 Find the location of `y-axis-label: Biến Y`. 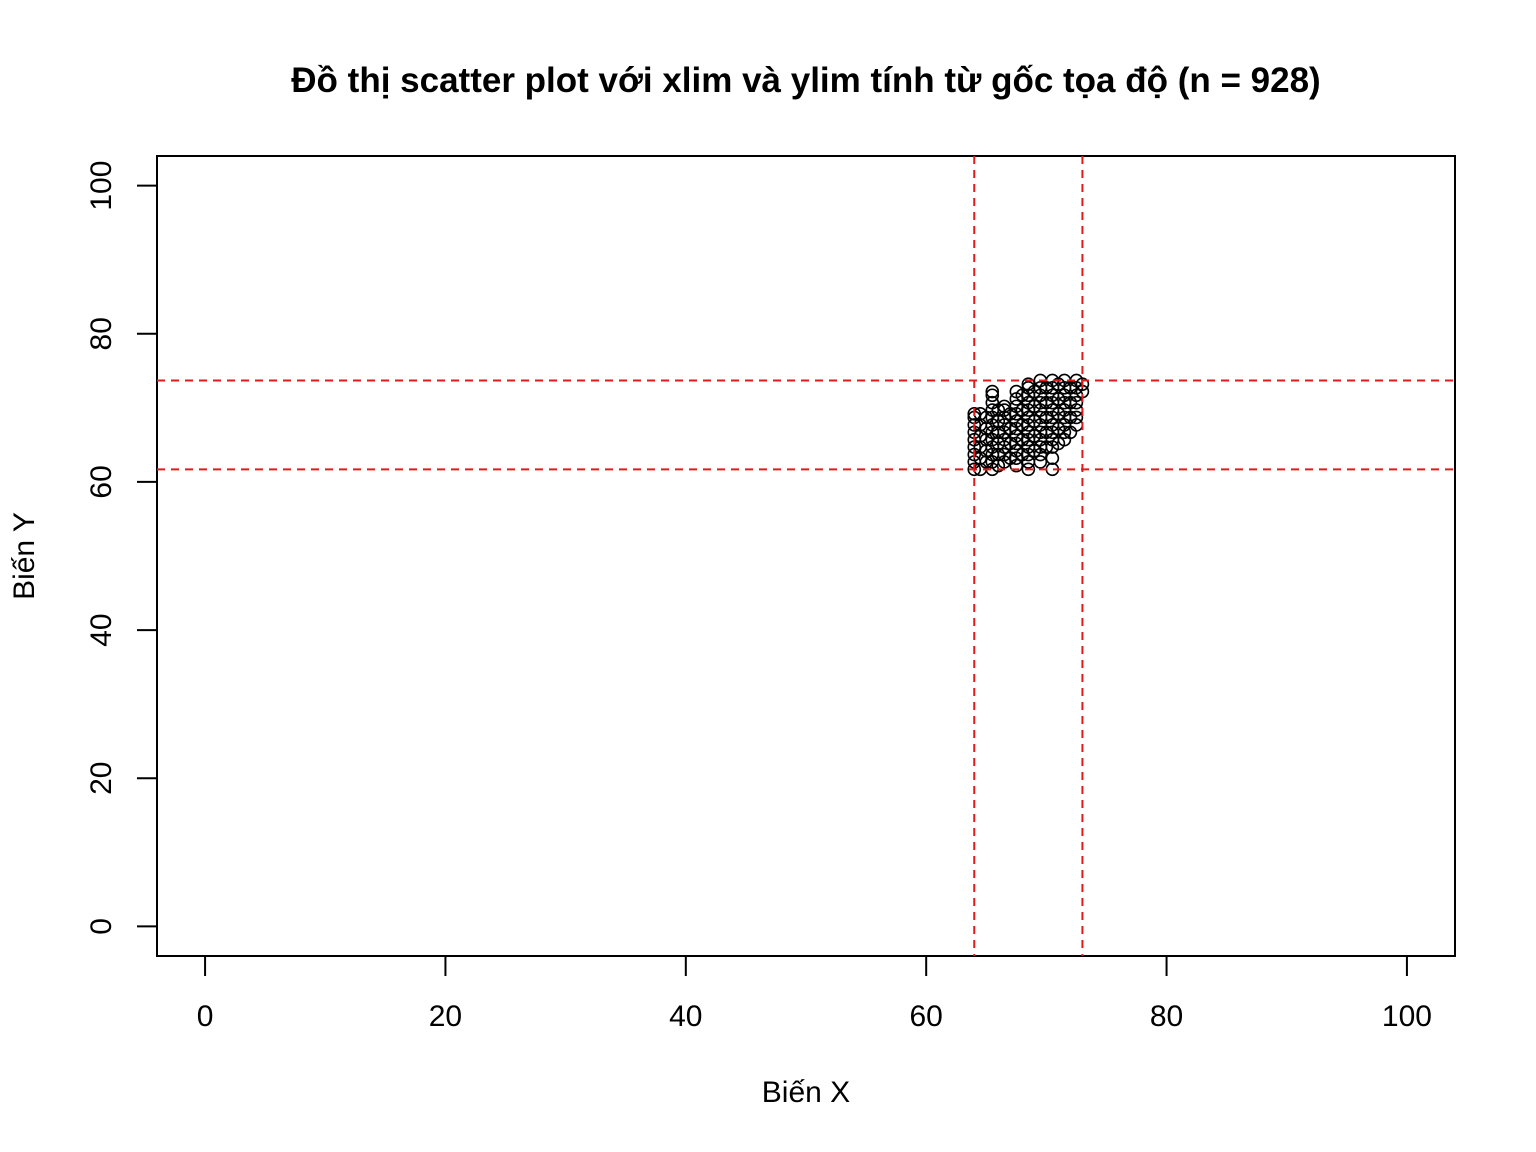

y-axis-label: Biến Y is located at coordinates (24, 556).